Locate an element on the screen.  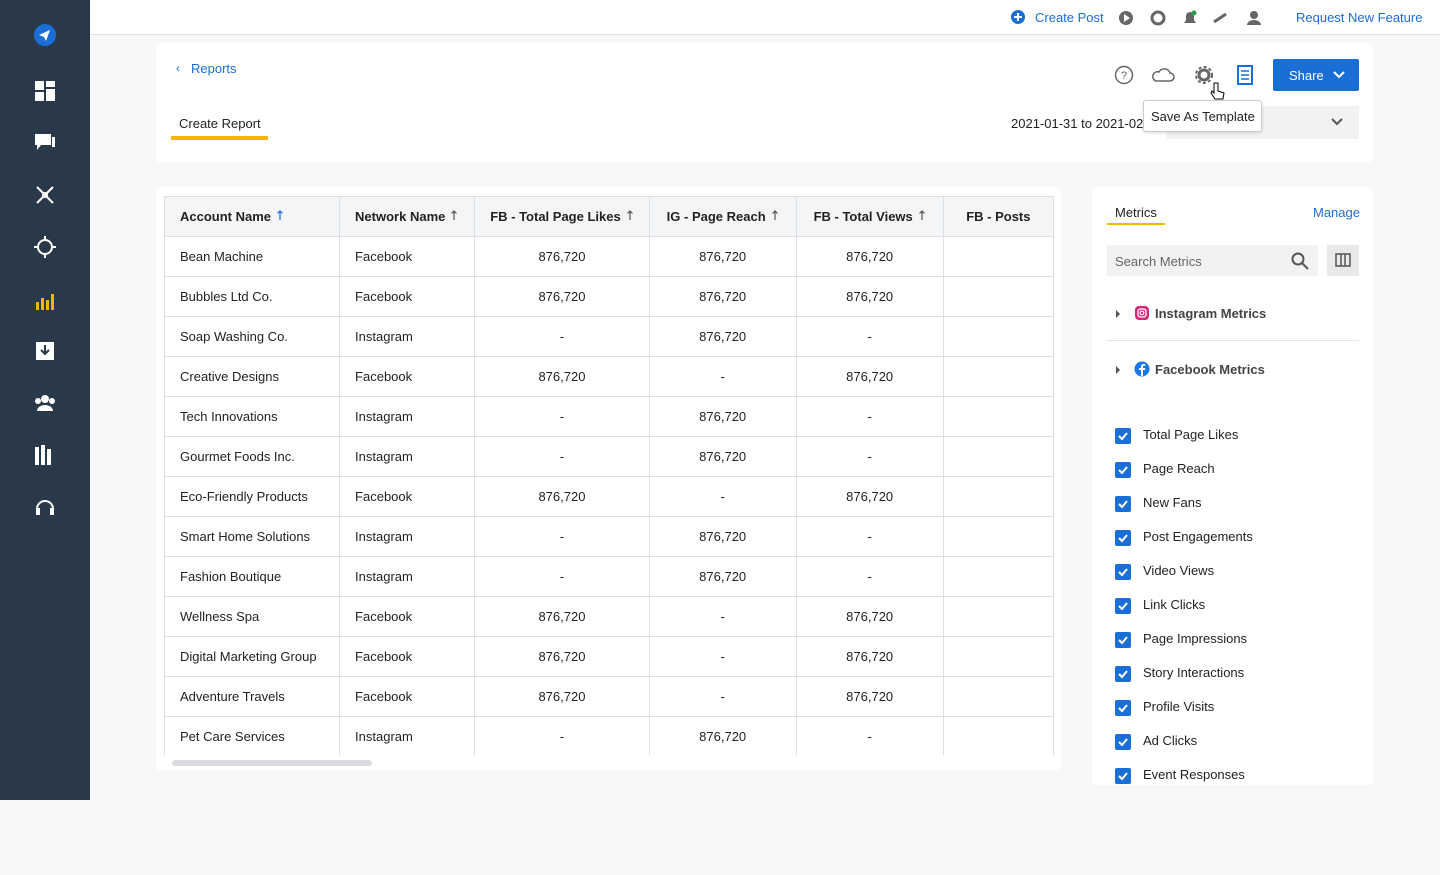
metric-group: Instagram Metrics is located at coordinates (1190, 314).